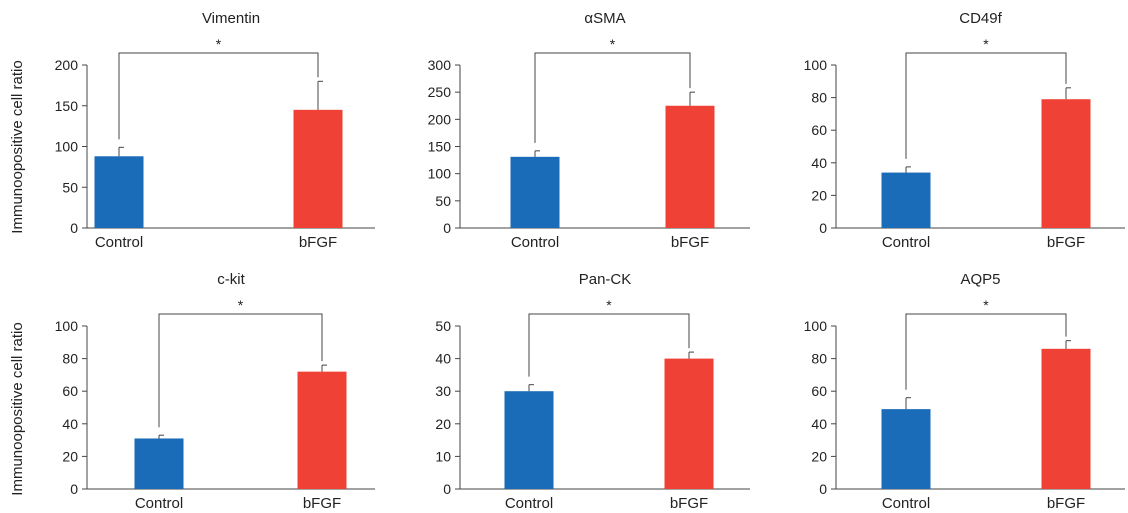  What do you see at coordinates (964, 391) in the screenshot?
I see `chart-panel-6: AQP5 0 20 40 60 80 100 Control bFGF *` at bounding box center [964, 391].